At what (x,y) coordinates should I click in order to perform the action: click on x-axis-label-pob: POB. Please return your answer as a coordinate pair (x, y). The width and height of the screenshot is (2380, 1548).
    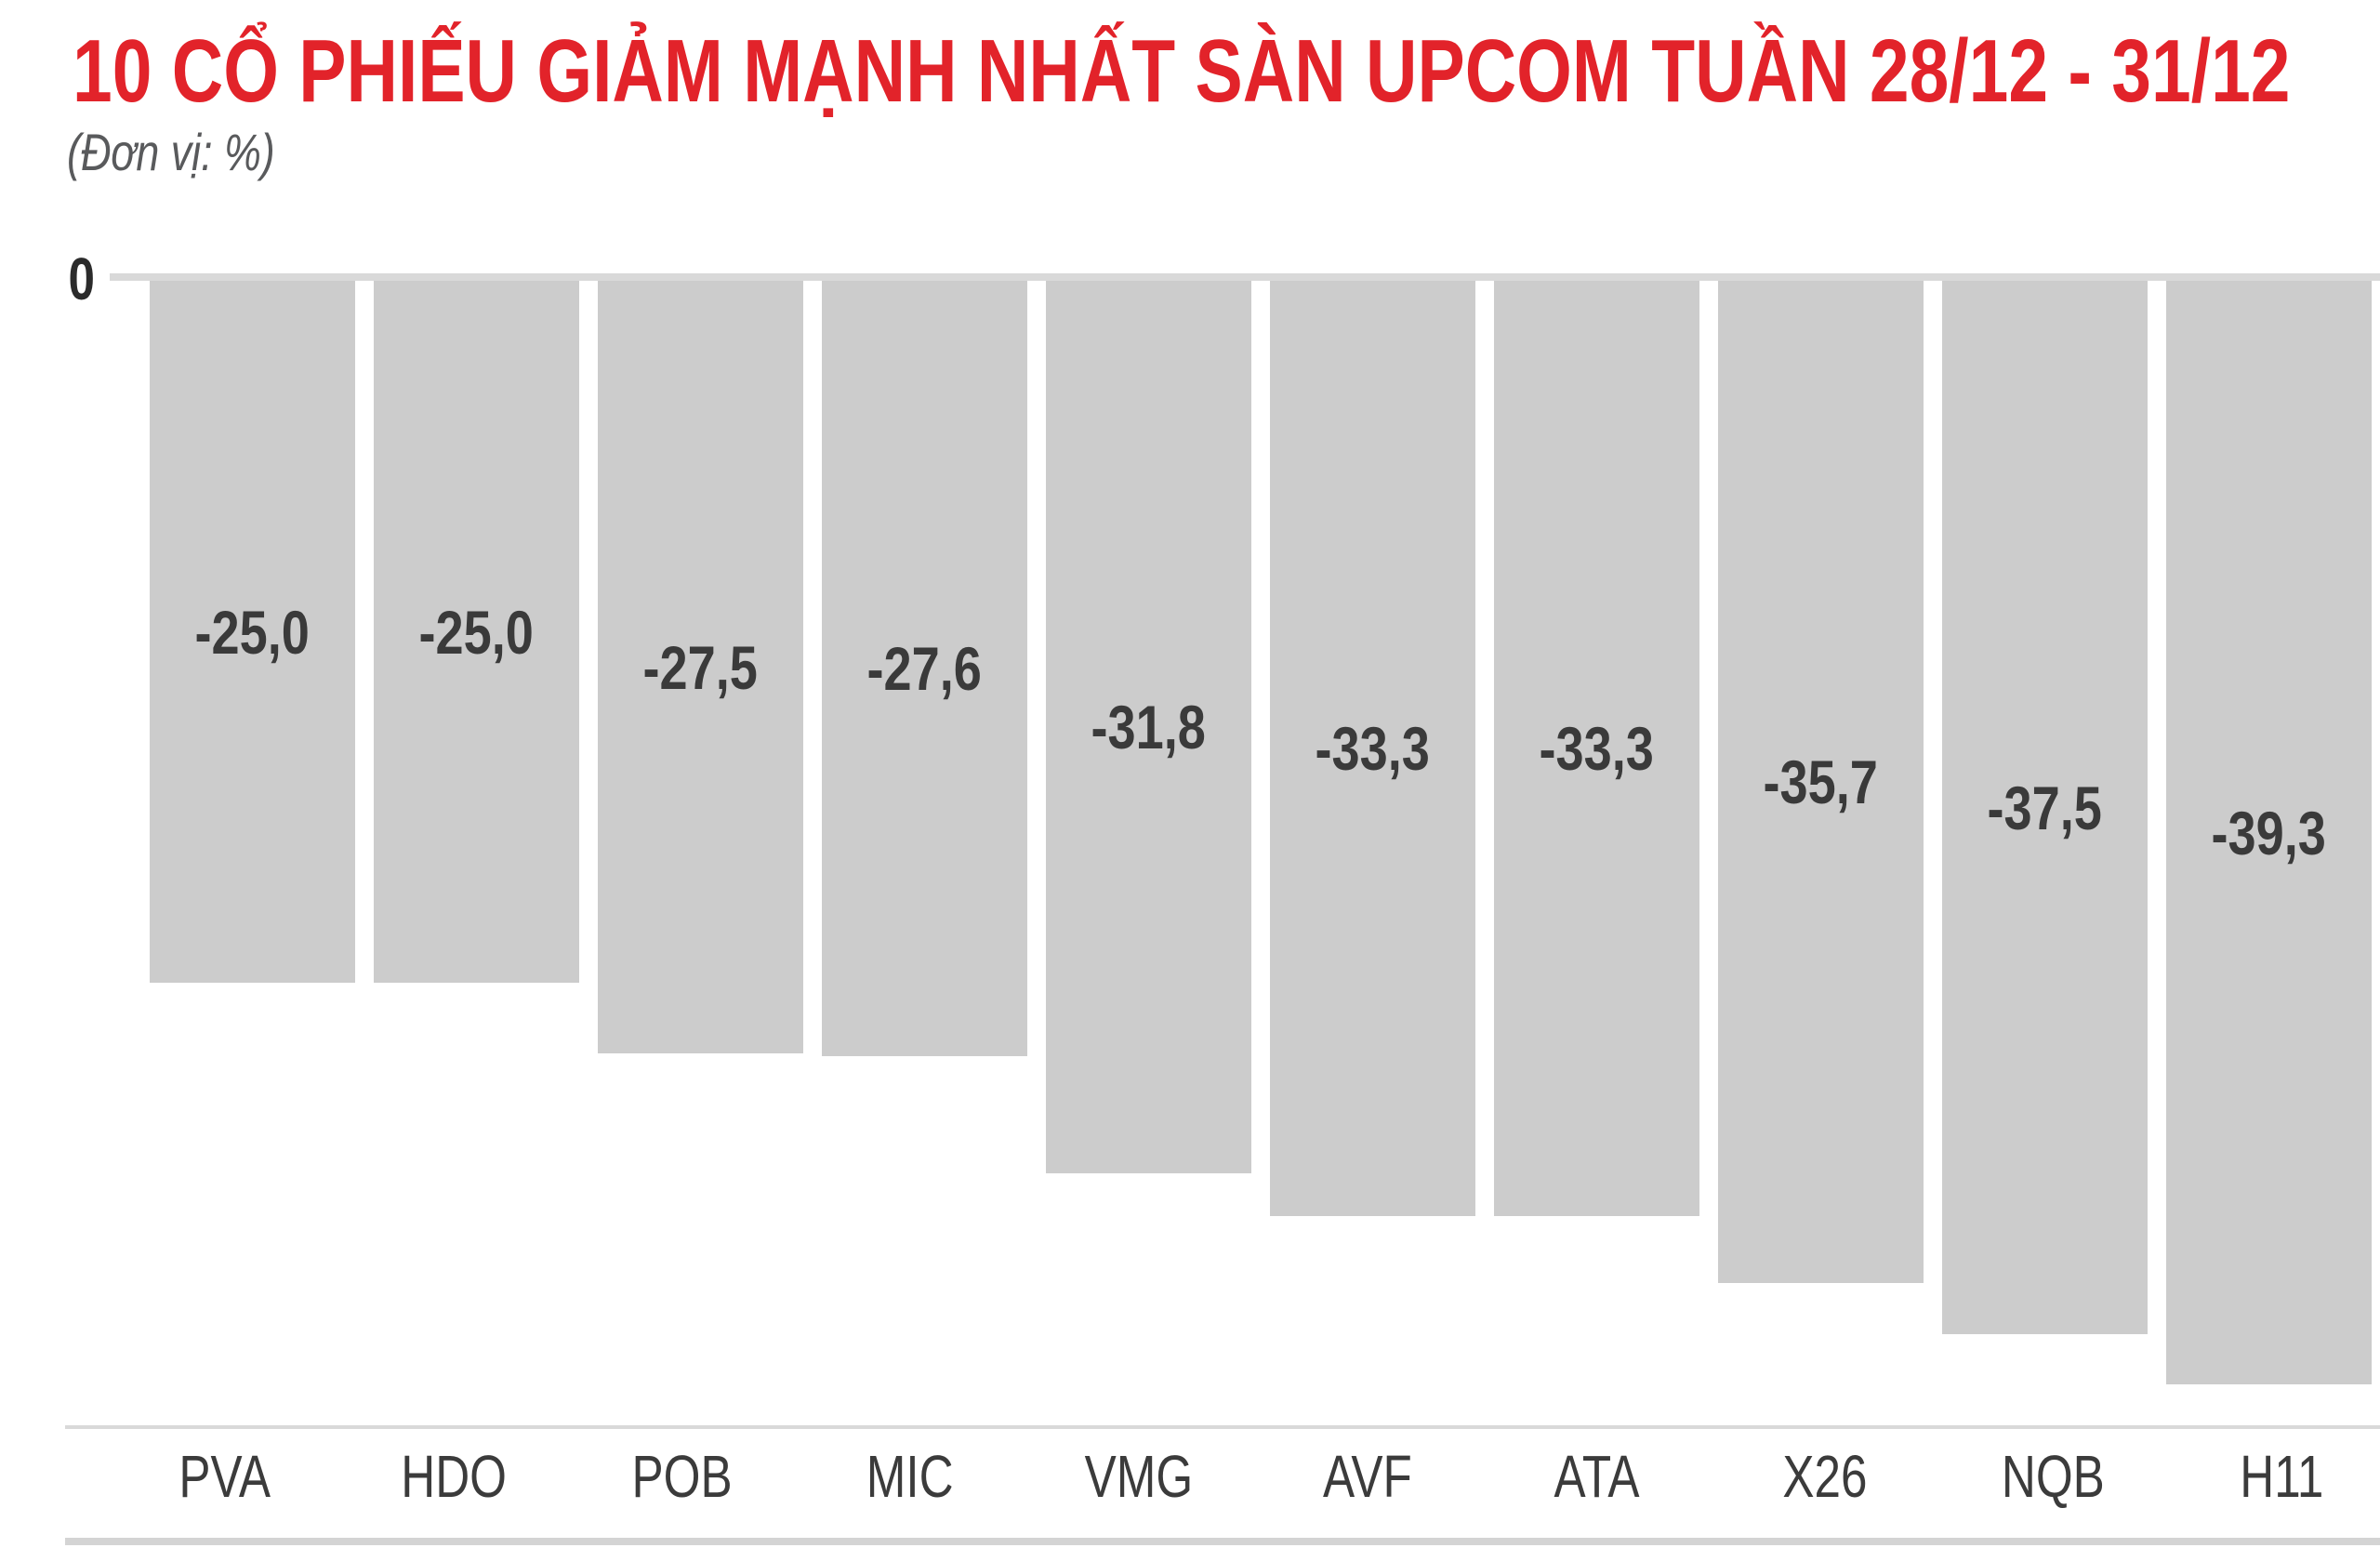
    Looking at the image, I should click on (682, 1476).